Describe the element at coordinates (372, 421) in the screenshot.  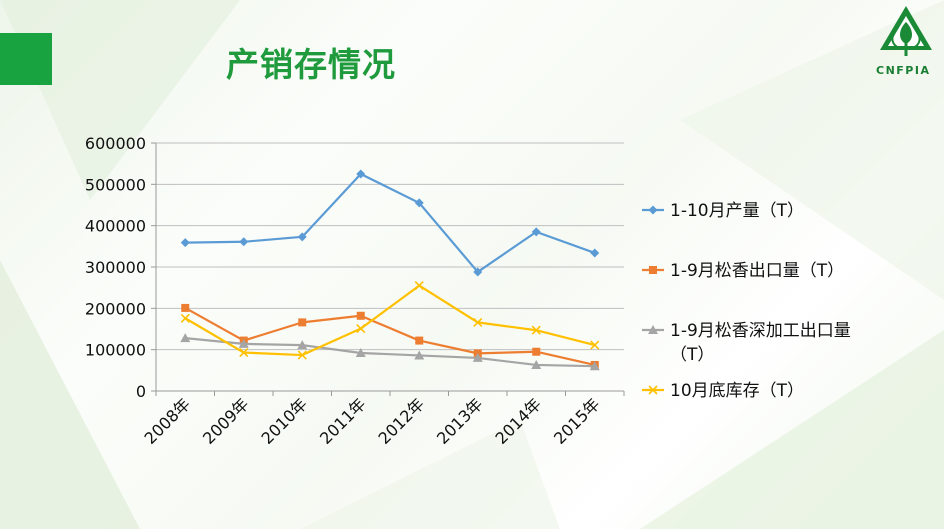
I see `x-axis-ticks: 2008年 2009年 2010年 2011年 2012年 2013年 2014年 2015年` at that location.